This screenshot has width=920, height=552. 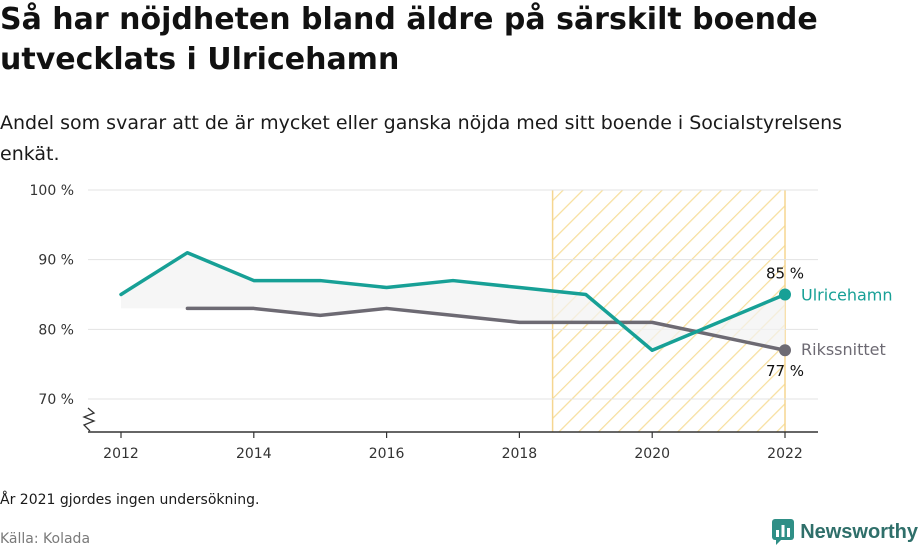 I want to click on data-labels: 85 % Ulricehamn 77 % Rikssnittet, so click(x=829, y=323).